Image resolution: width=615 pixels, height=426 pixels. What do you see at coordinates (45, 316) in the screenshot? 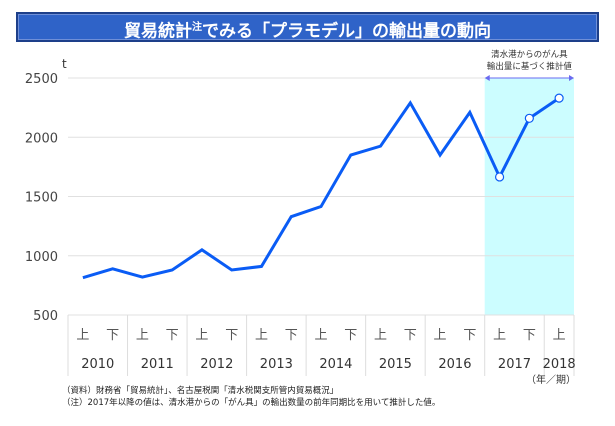
I see `y-tick-label: 500` at bounding box center [45, 316].